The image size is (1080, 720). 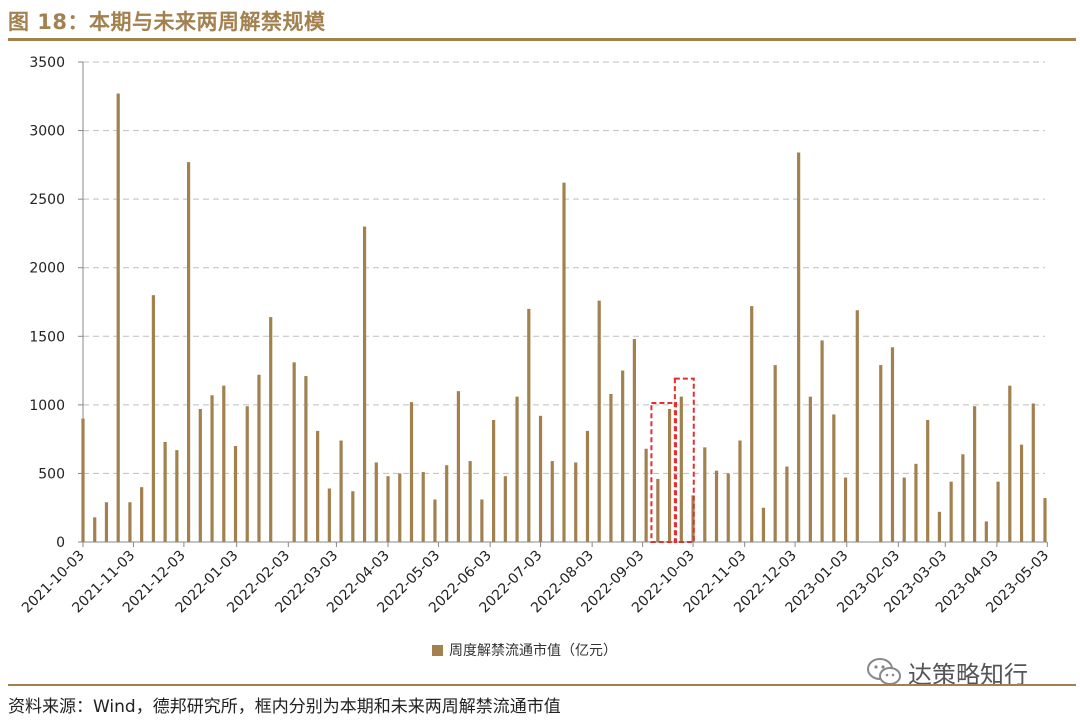 I want to click on legend: 周度解禁流通市值（亿元）, so click(x=524, y=650).